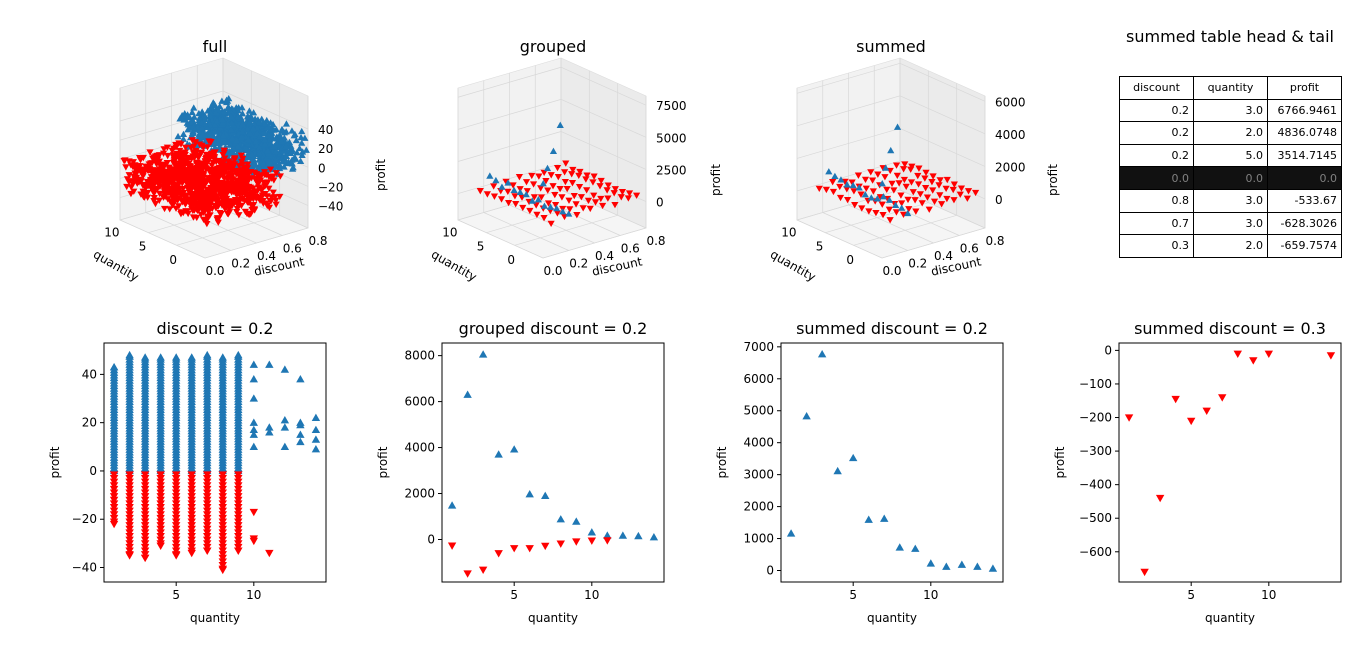 This screenshot has height=663, width=1362. I want to click on table-cell: 0.8, so click(1156, 200).